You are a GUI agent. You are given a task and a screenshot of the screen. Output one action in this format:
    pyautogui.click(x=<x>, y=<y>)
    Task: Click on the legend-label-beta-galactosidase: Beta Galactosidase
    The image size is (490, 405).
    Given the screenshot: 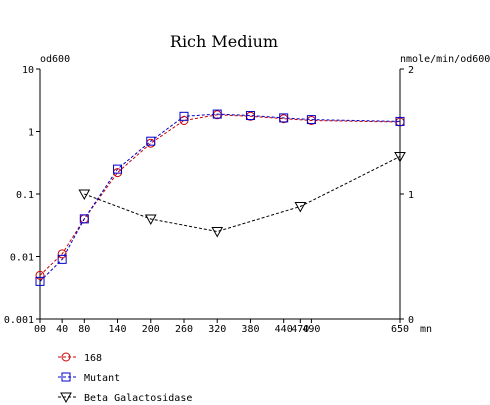 What is the action you would take?
    pyautogui.click(x=138, y=398)
    